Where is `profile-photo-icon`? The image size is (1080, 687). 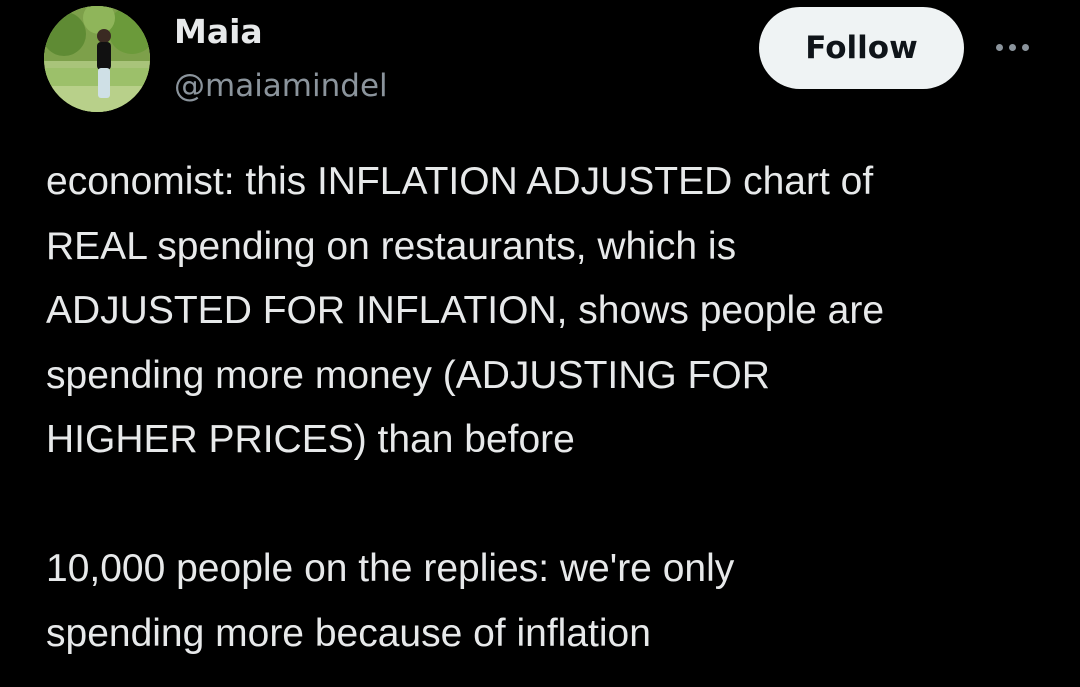 profile-photo-icon is located at coordinates (97, 59).